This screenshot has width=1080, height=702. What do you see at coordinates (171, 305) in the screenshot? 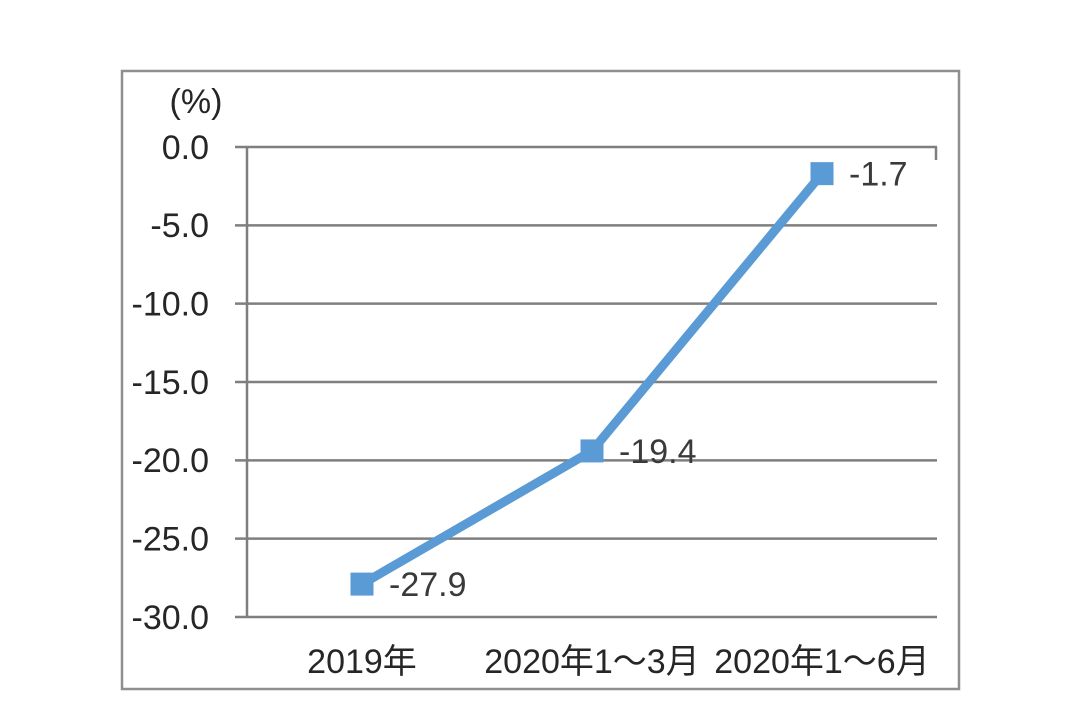
I see `y-tick-label: -10.0` at bounding box center [171, 305].